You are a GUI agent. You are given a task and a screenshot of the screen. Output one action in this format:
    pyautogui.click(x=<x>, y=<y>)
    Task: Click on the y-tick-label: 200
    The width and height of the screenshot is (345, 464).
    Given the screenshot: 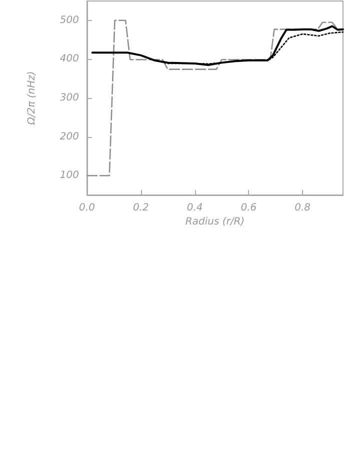 What is the action you would take?
    pyautogui.click(x=69, y=136)
    